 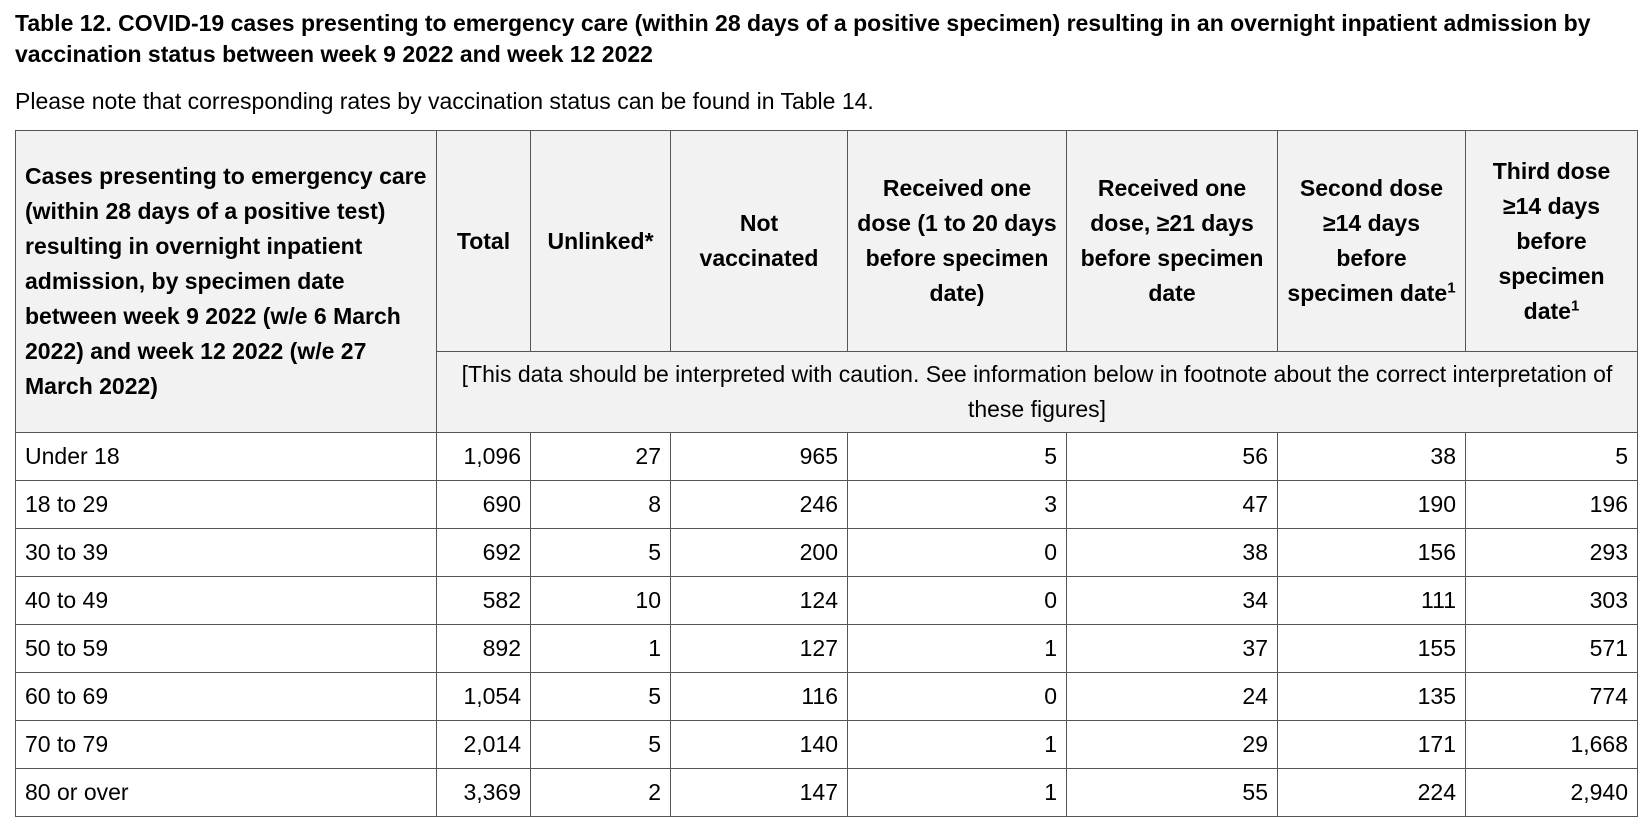 What do you see at coordinates (1172, 504) in the screenshot?
I see `cell-value: 47` at bounding box center [1172, 504].